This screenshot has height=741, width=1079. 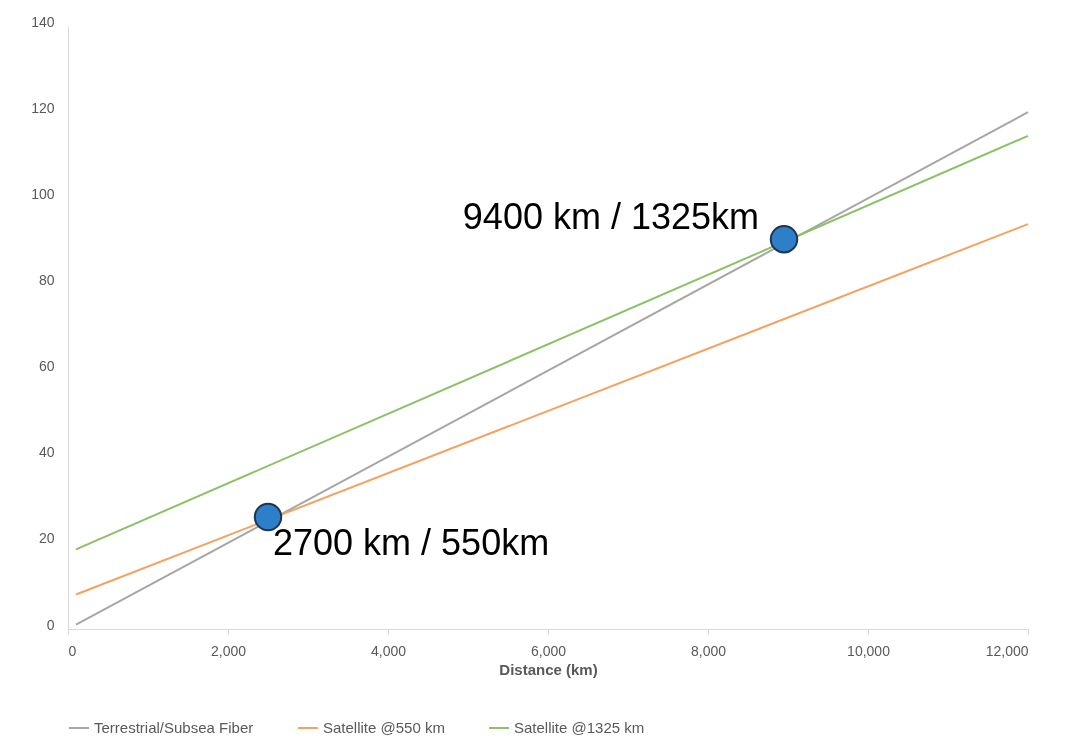 I want to click on x-tick-label: 0, so click(x=72, y=650).